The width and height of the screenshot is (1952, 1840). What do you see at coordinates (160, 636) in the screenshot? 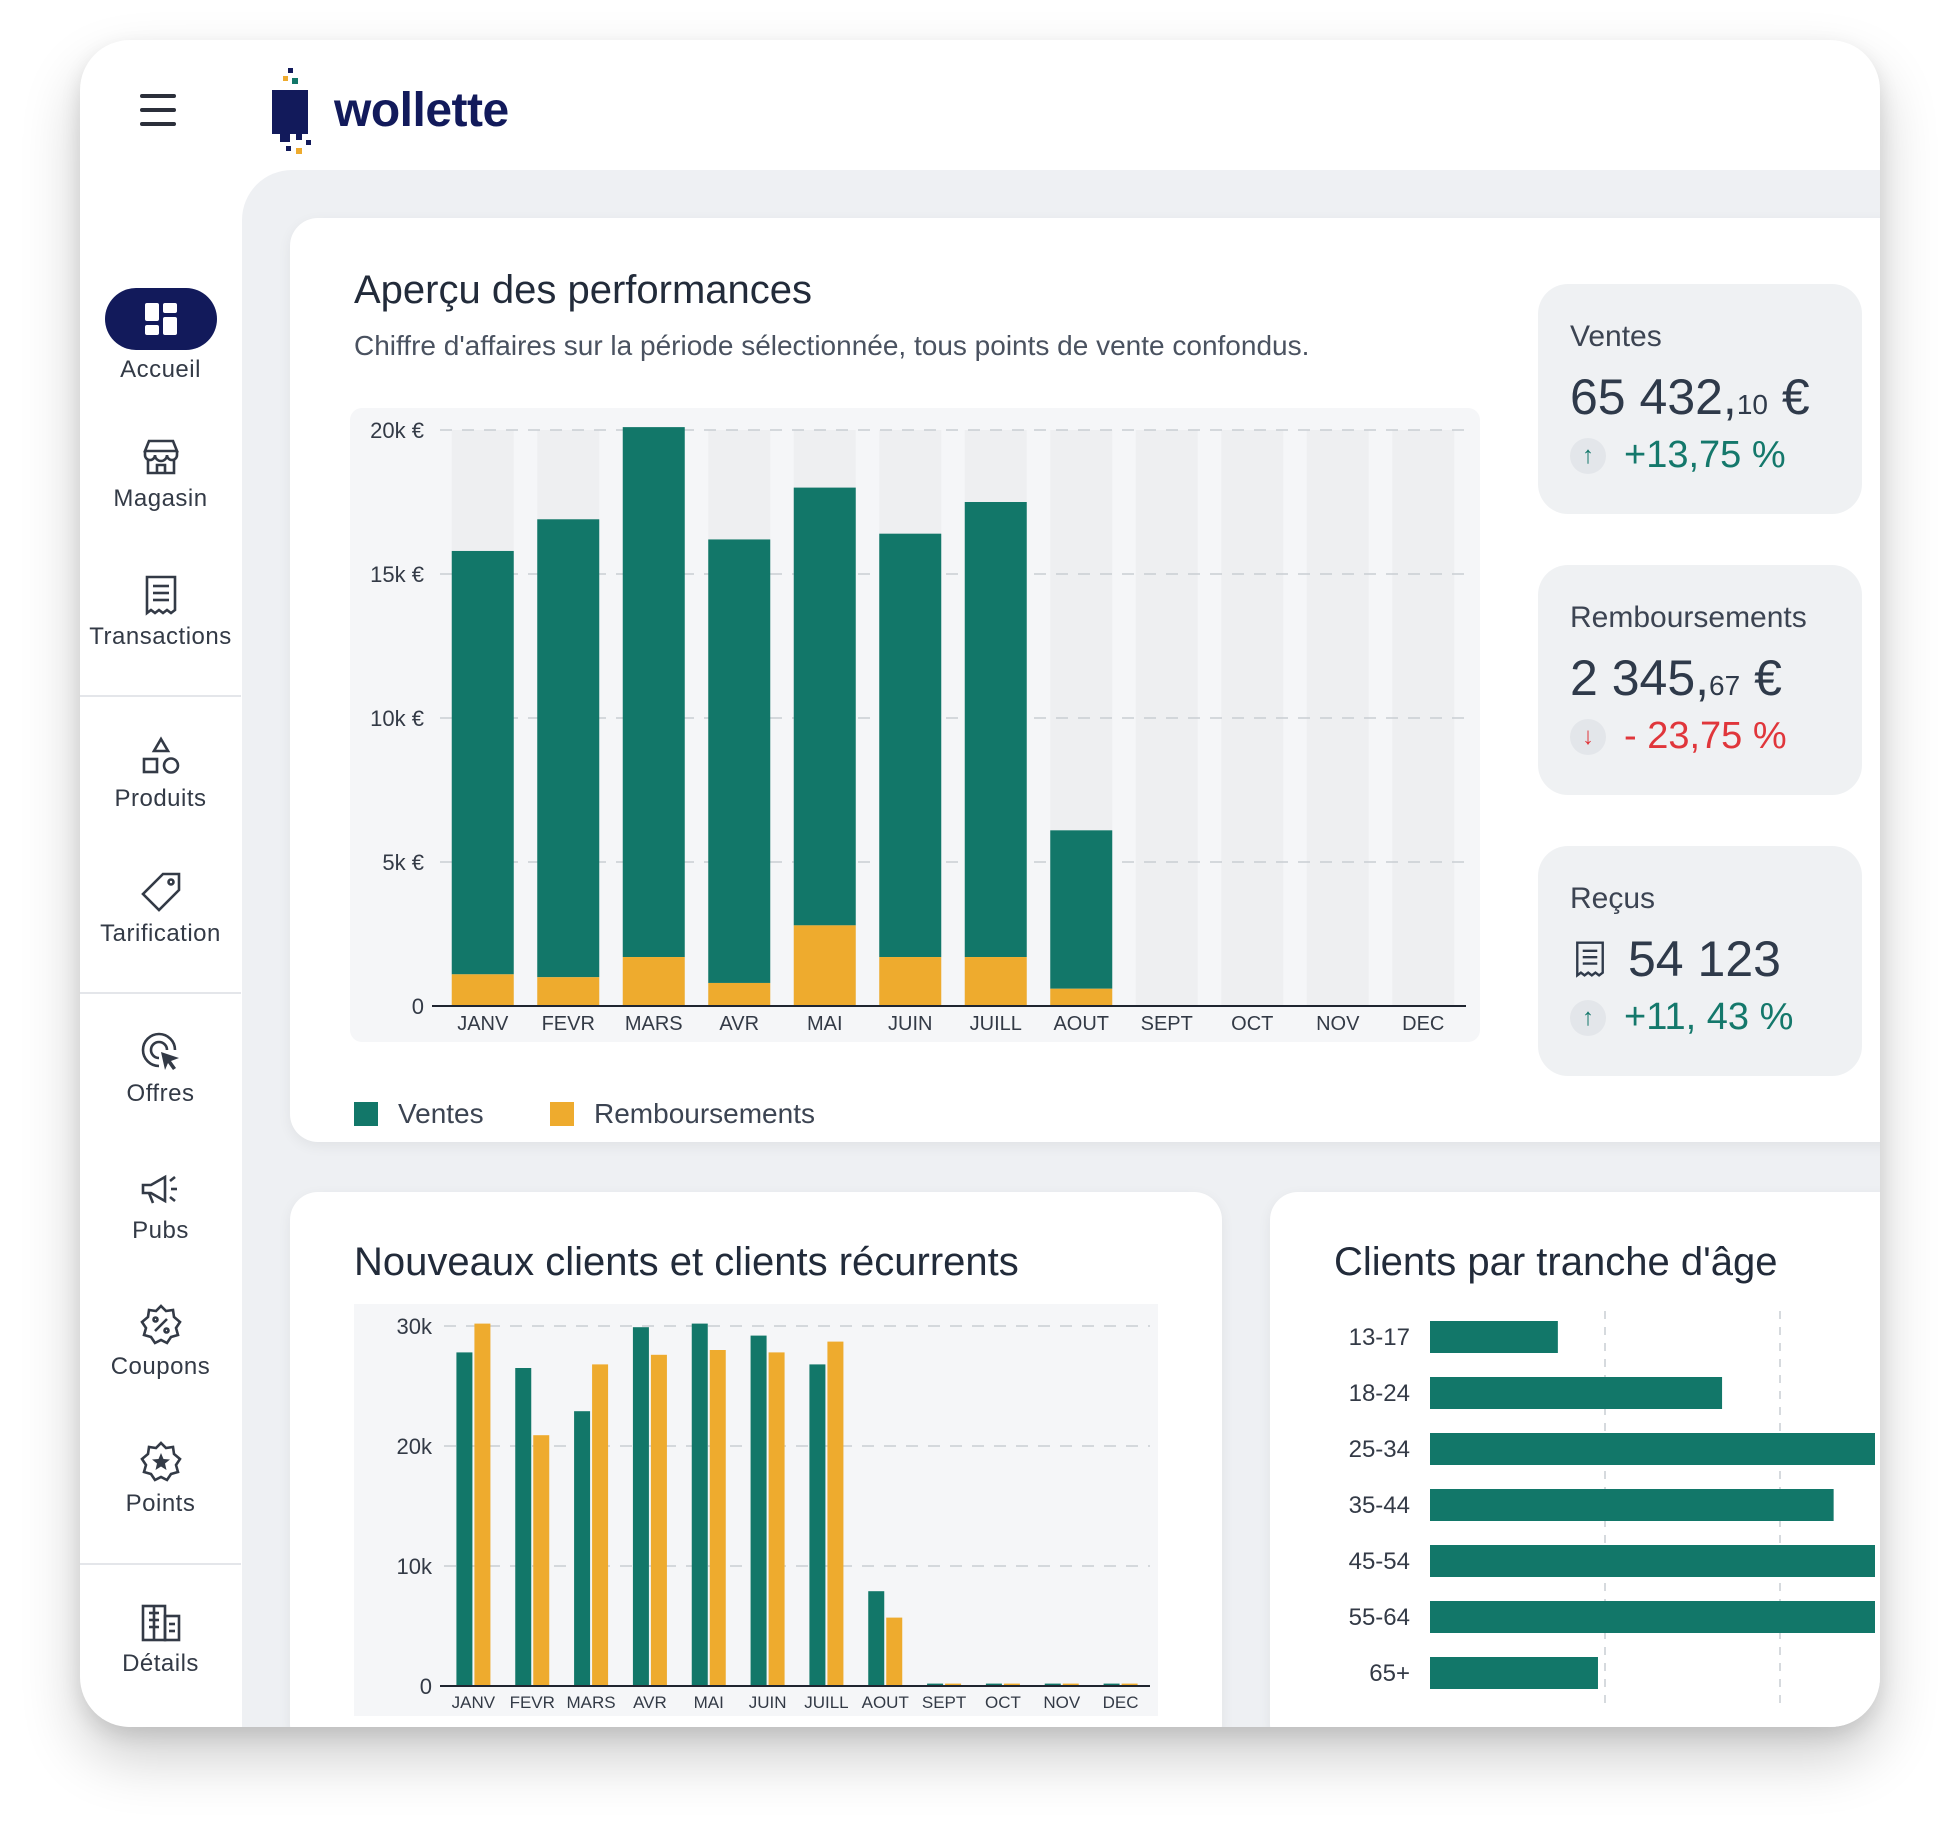
I see `sidebar-item-label: Transactions` at bounding box center [160, 636].